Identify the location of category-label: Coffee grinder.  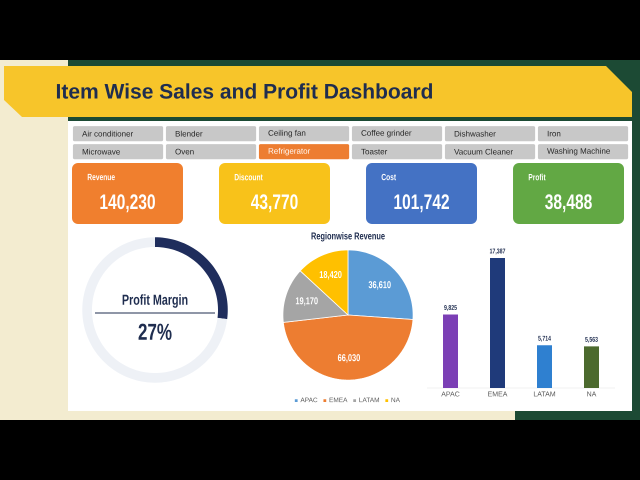
(386, 134).